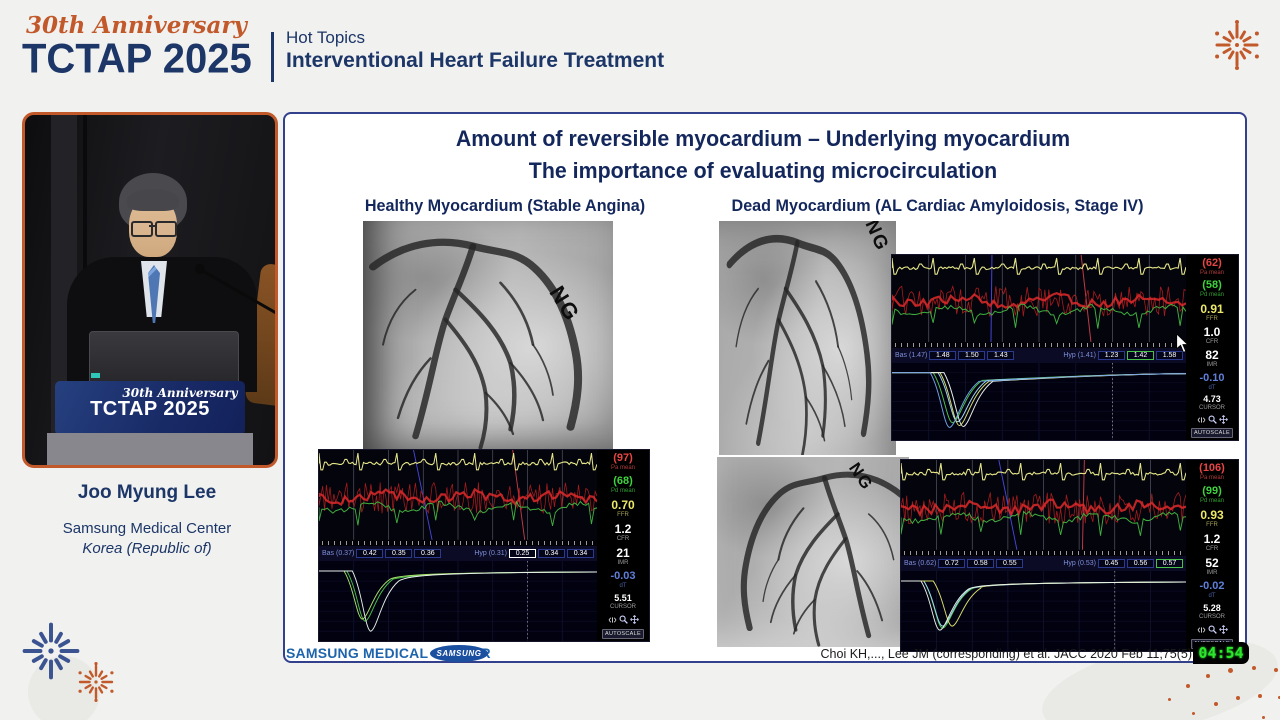 Image resolution: width=1280 pixels, height=720 pixels. I want to click on metric-cfr: 1.0 CFR, so click(1212, 334).